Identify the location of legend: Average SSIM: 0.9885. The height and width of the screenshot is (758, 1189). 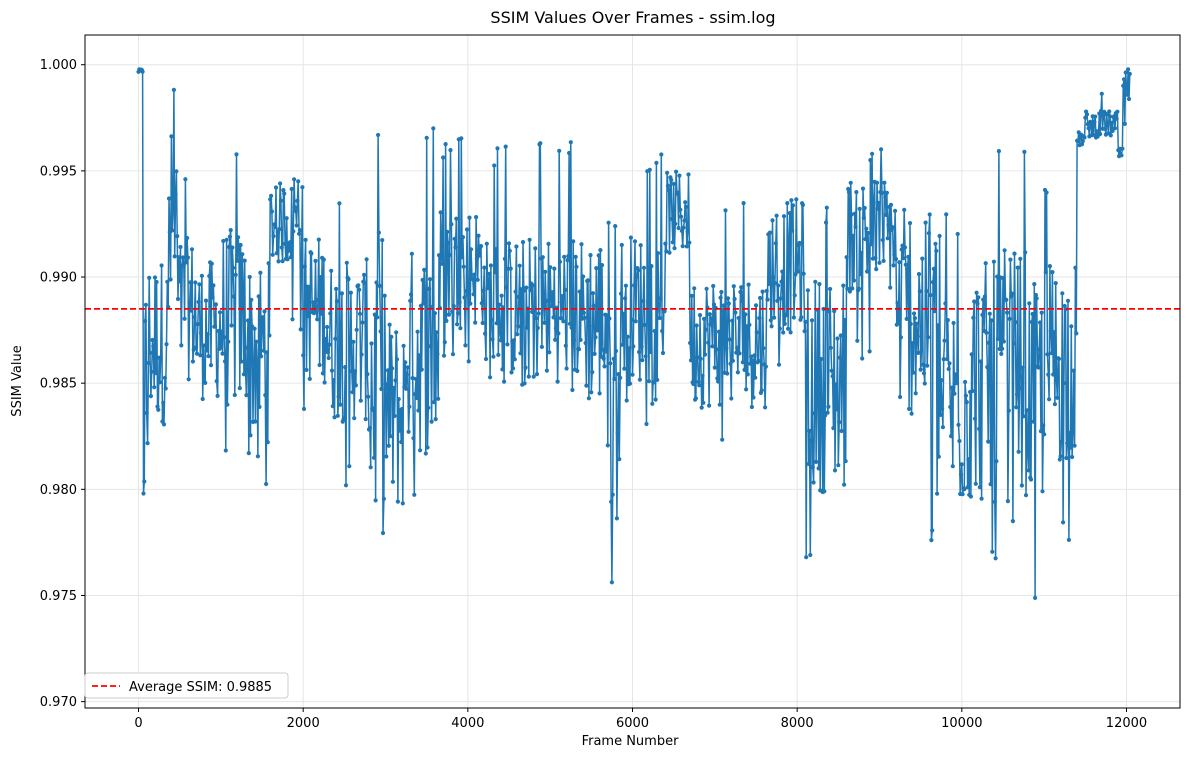
(186, 685).